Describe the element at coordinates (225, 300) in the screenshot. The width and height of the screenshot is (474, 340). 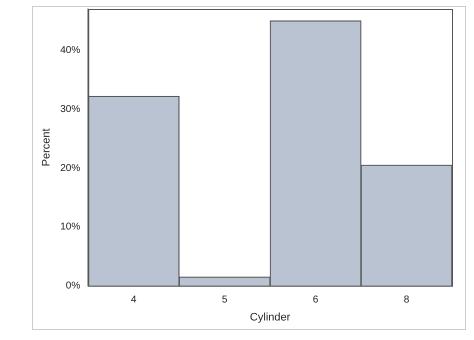
I see `x-tick-label: 5` at that location.